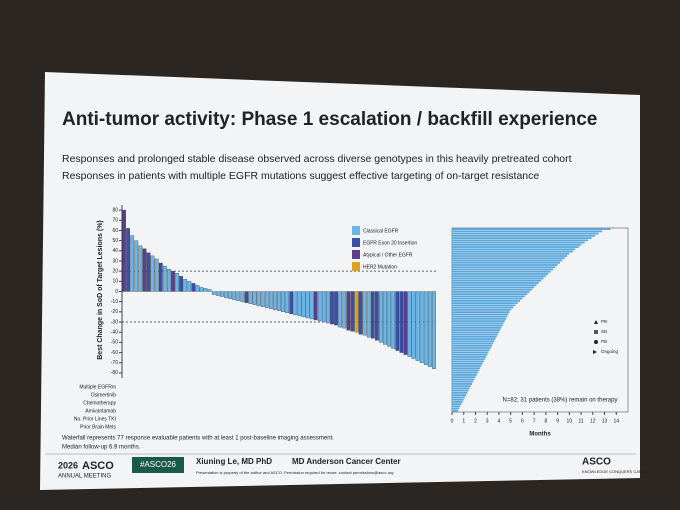  I want to click on presenter: Xiuning Le, MD PhD, so click(234, 461).